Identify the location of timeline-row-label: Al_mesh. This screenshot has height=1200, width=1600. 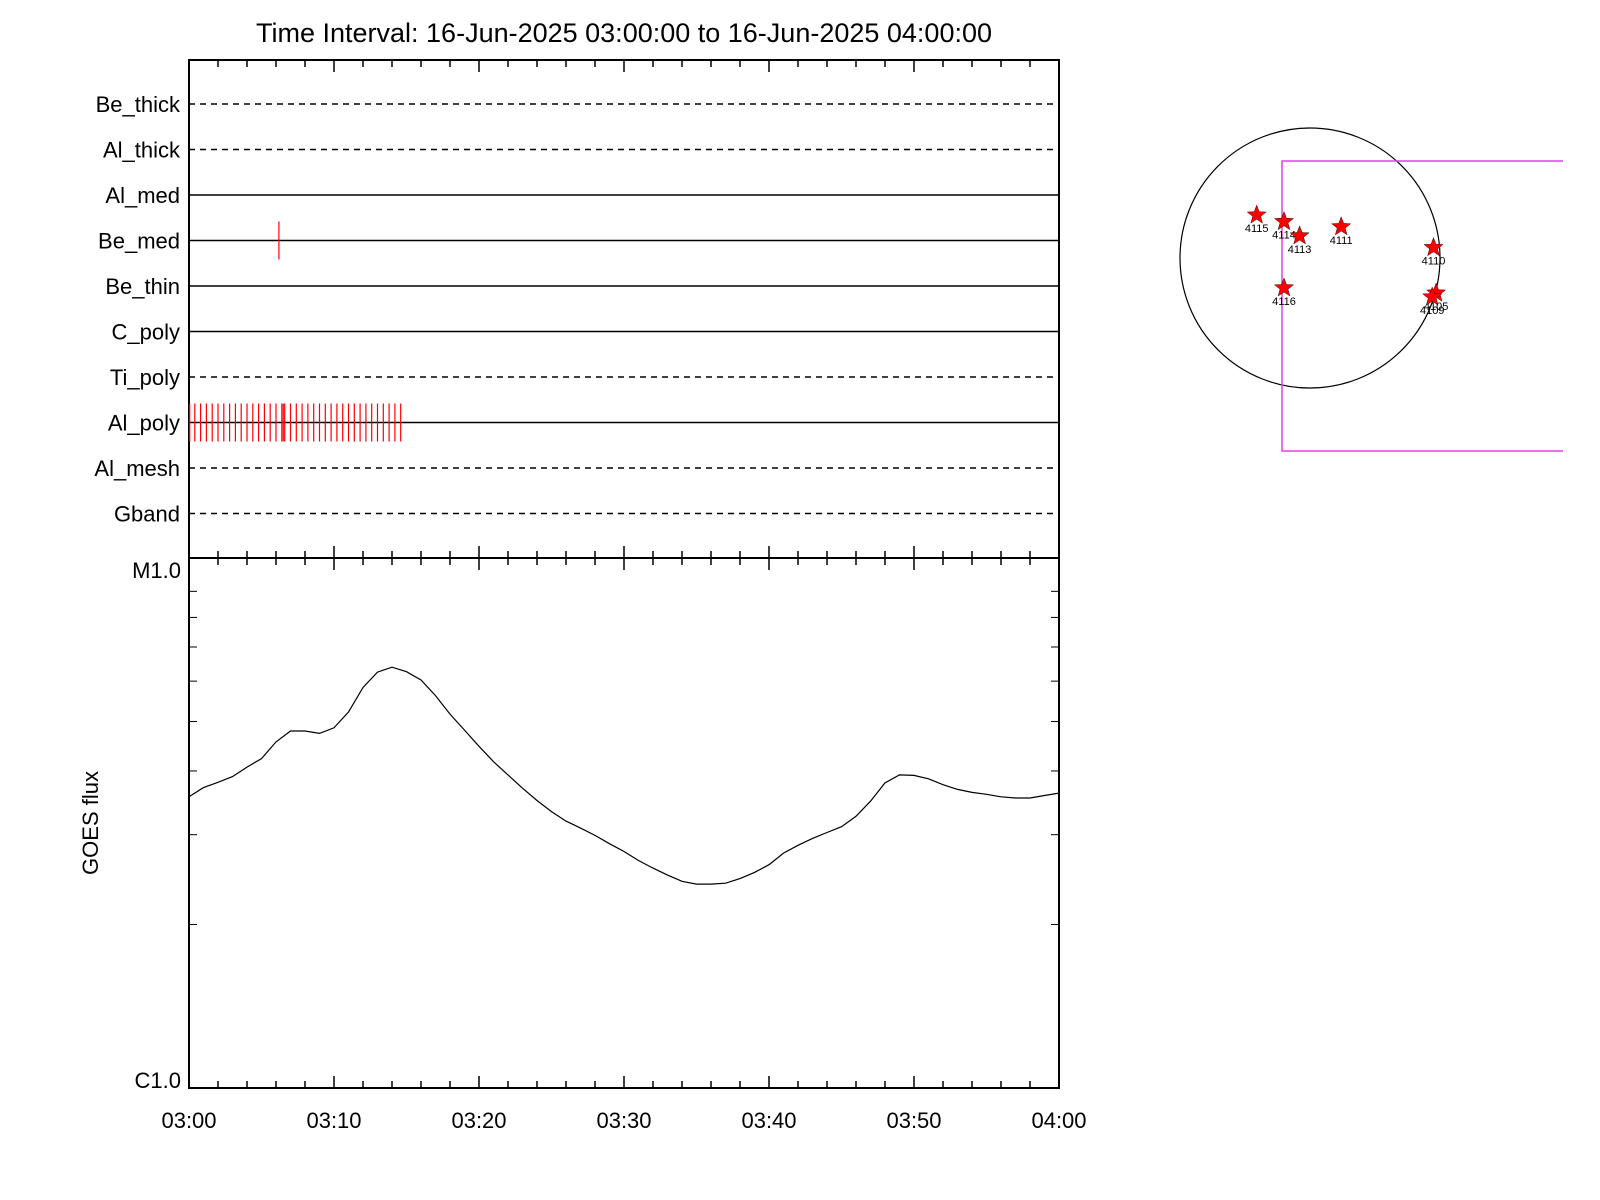
(137, 468).